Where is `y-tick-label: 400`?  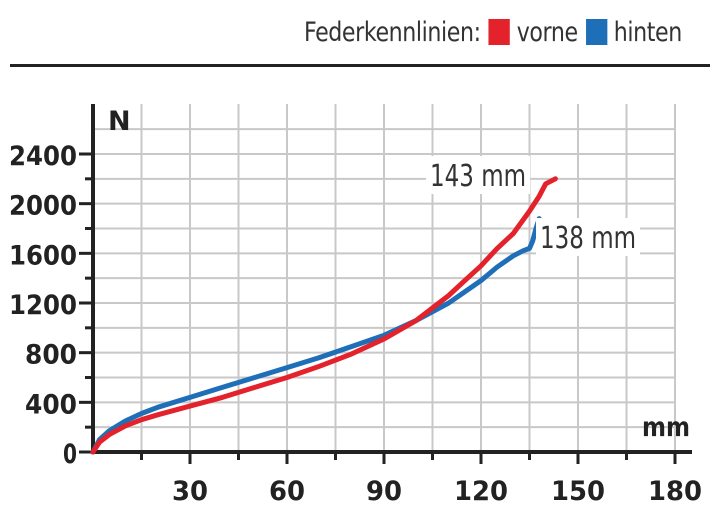
y-tick-label: 400 is located at coordinates (51, 404).